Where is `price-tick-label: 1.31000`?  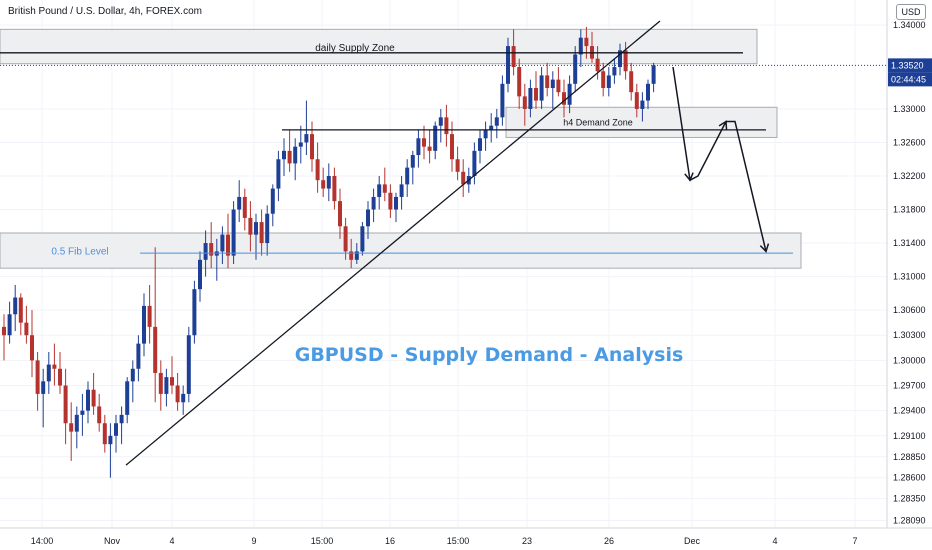 price-tick-label: 1.31000 is located at coordinates (909, 277).